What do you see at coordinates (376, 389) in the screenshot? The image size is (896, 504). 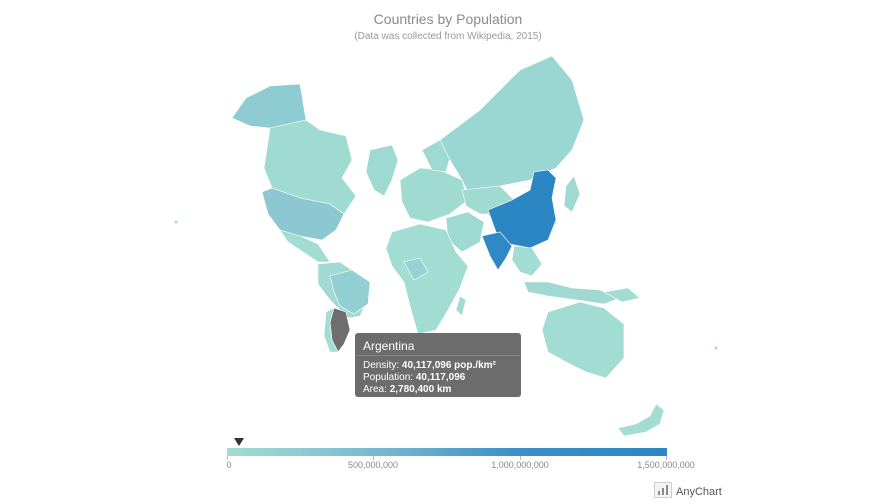 I see `tooltip-area-label: Area:` at bounding box center [376, 389].